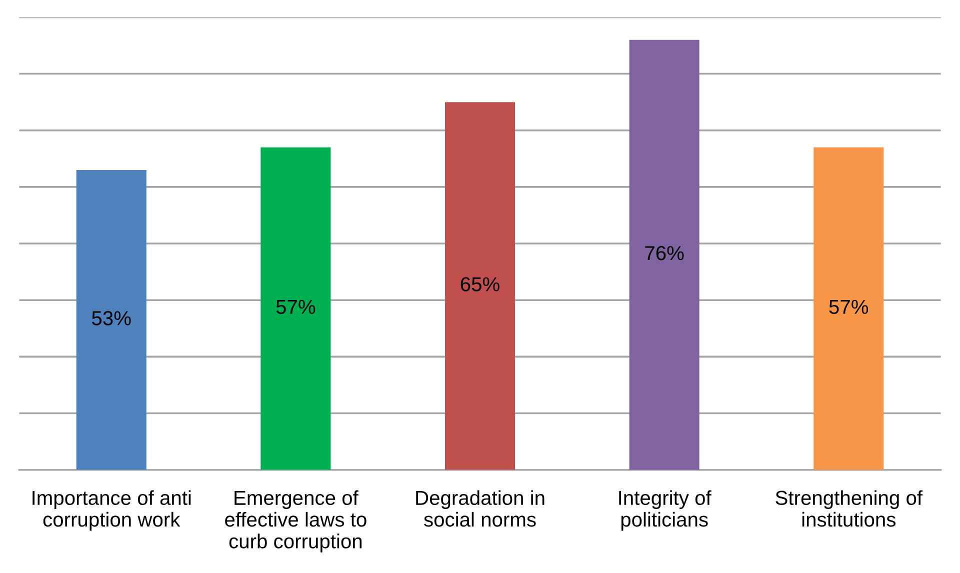 This screenshot has height=573, width=960. What do you see at coordinates (849, 508) in the screenshot?
I see `x-tick-label: Strengthening of institutions` at bounding box center [849, 508].